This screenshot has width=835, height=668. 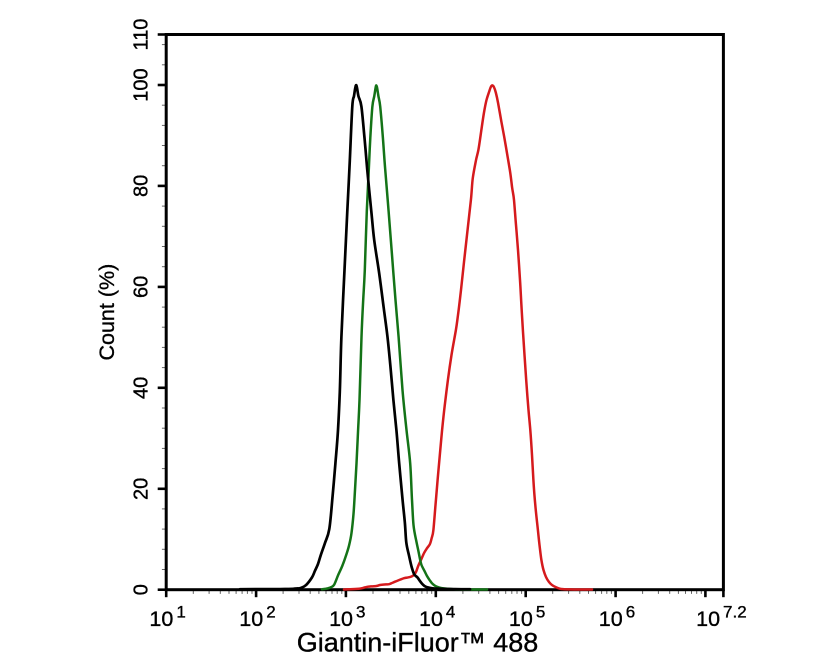 I want to click on svg-text: 0, so click(x=142, y=589).